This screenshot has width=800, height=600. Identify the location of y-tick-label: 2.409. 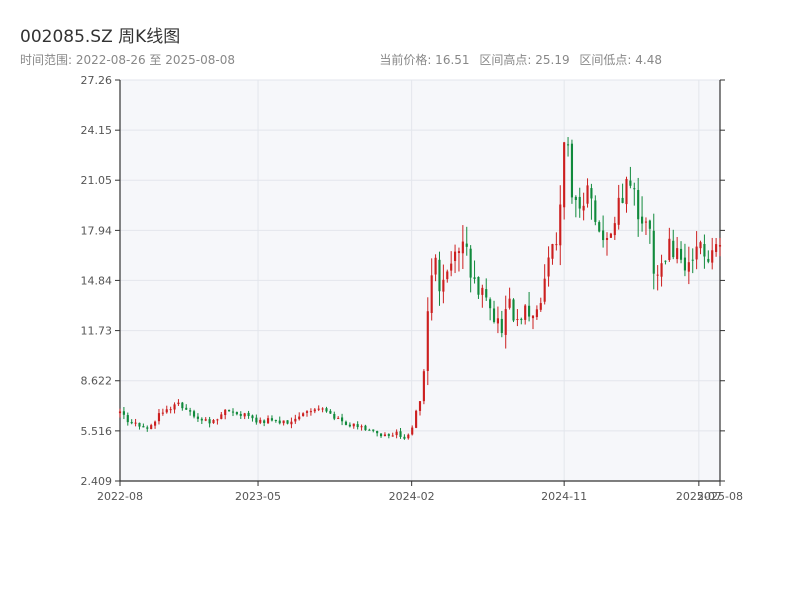
(97, 481).